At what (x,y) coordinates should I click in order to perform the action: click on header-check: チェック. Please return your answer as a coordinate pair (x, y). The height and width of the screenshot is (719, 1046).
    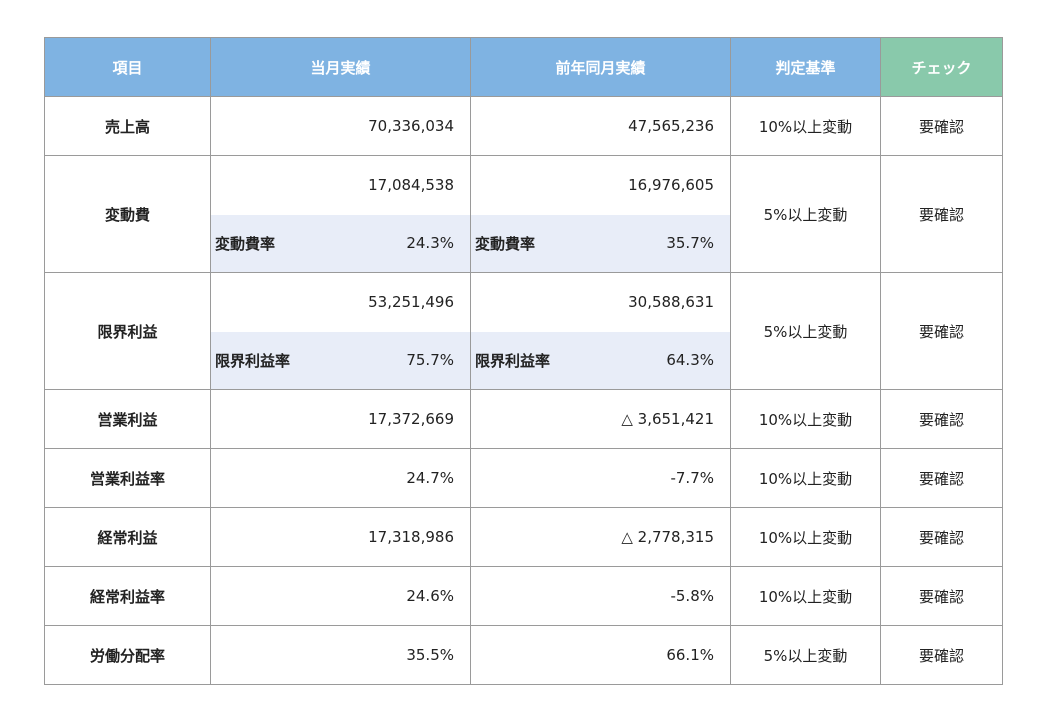
    Looking at the image, I should click on (941, 67).